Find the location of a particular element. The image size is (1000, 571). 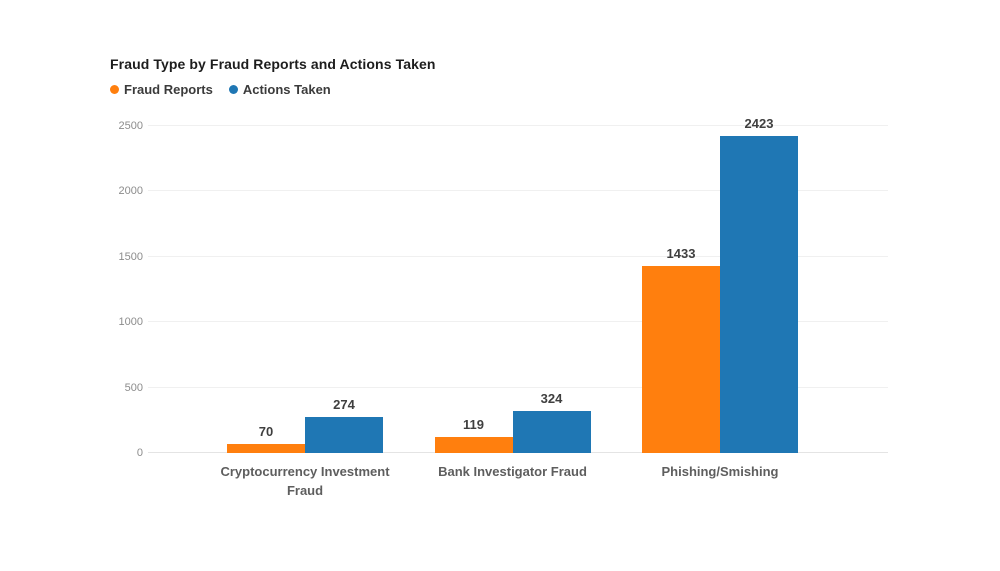

y-axis-tick-2000: 2000 is located at coordinates (130, 191).